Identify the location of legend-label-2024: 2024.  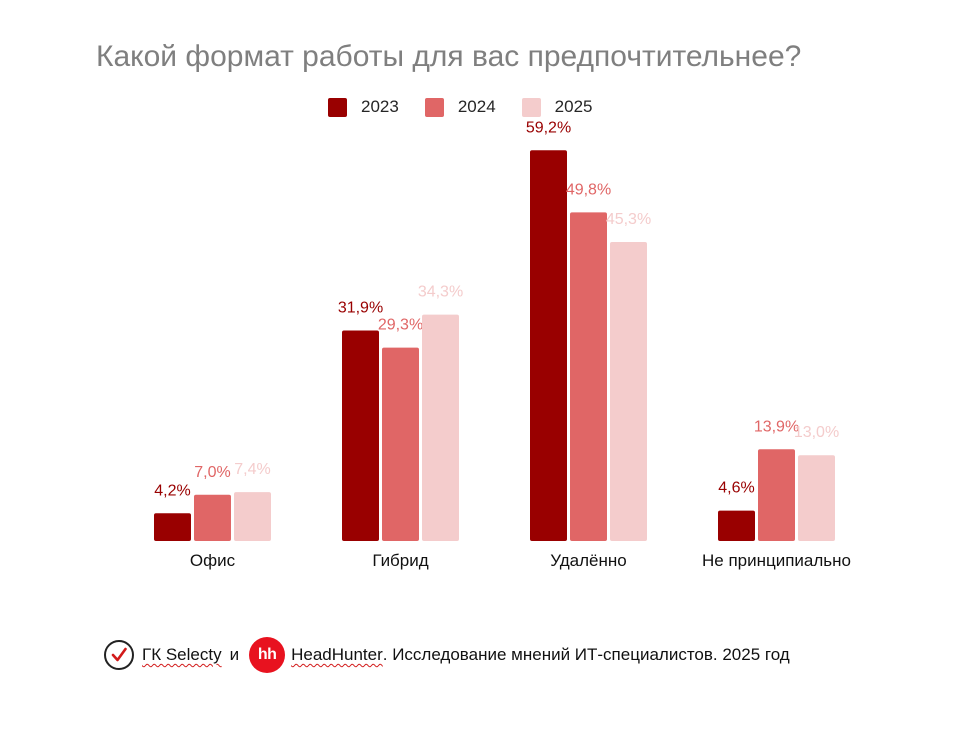
(476, 106).